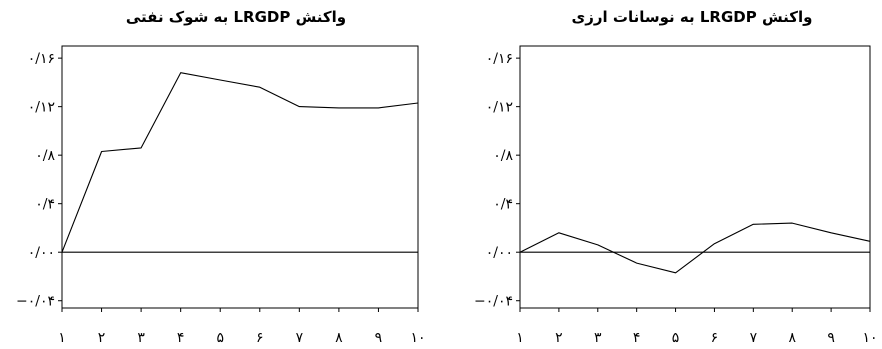 The height and width of the screenshot is (349, 882). What do you see at coordinates (695, 248) in the screenshot?
I see `series-line` at bounding box center [695, 248].